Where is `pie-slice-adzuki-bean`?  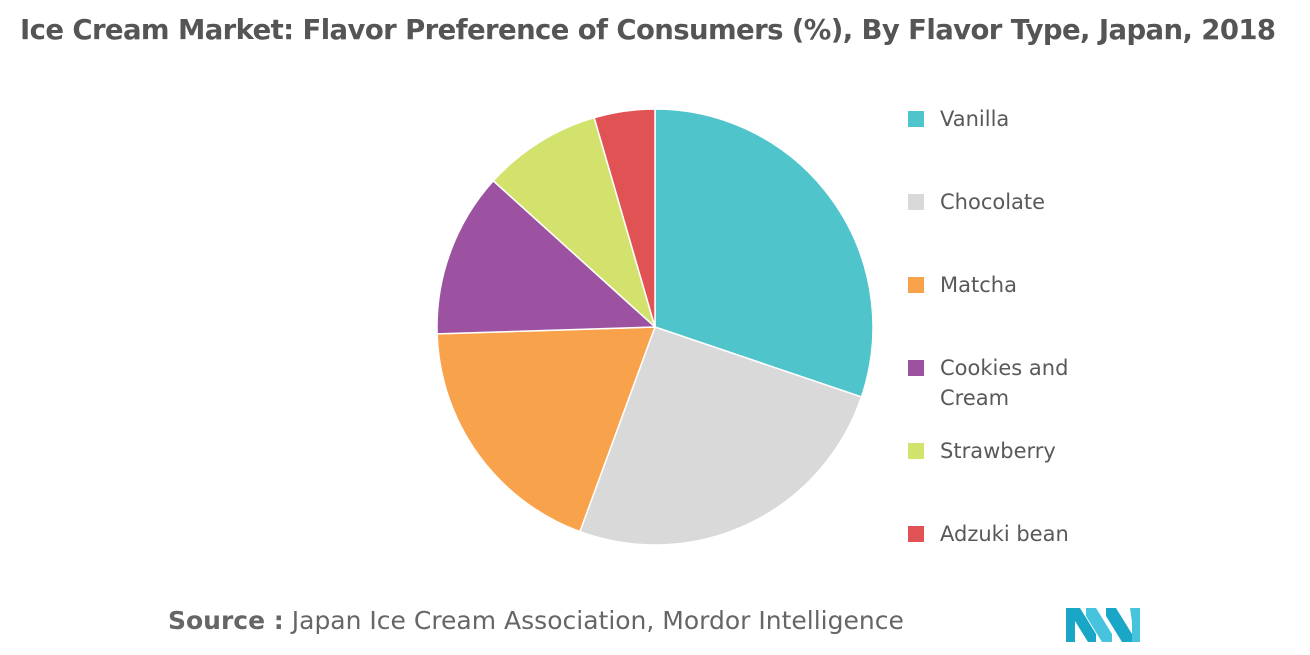
pie-slice-adzuki-bean is located at coordinates (624, 218).